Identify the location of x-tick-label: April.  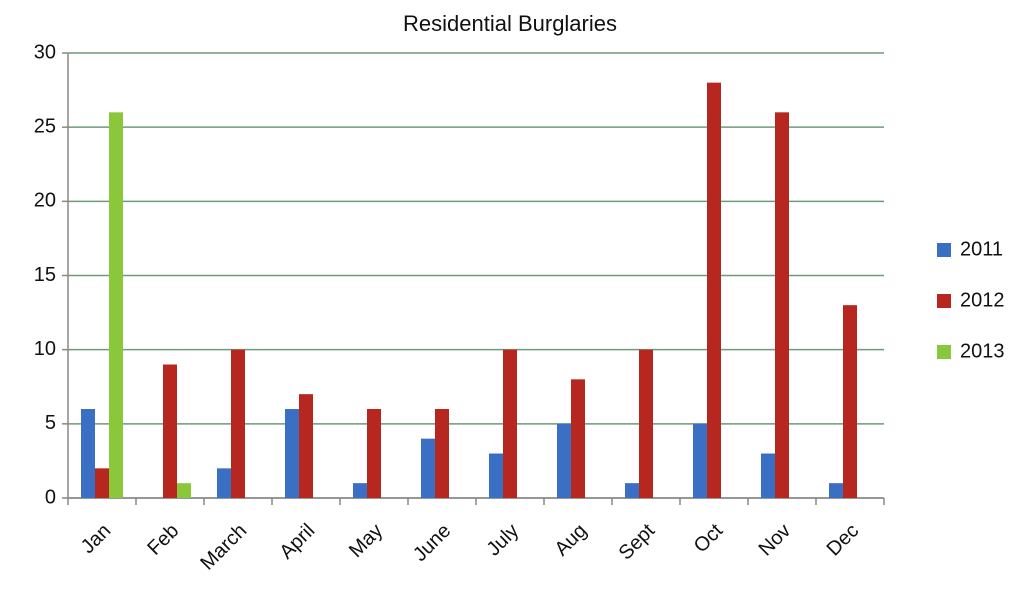
(297, 542).